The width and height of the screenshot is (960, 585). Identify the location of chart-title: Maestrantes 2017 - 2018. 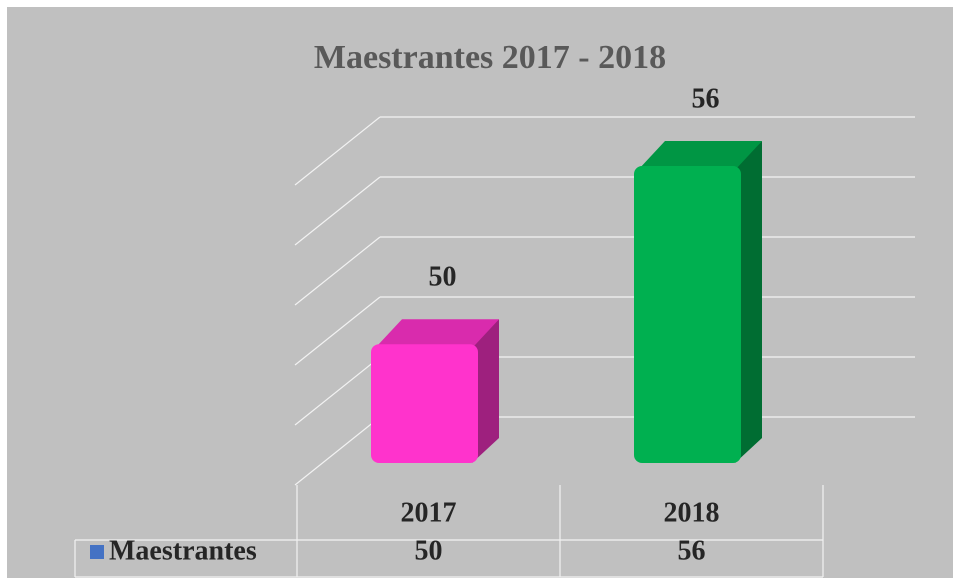
(490, 57).